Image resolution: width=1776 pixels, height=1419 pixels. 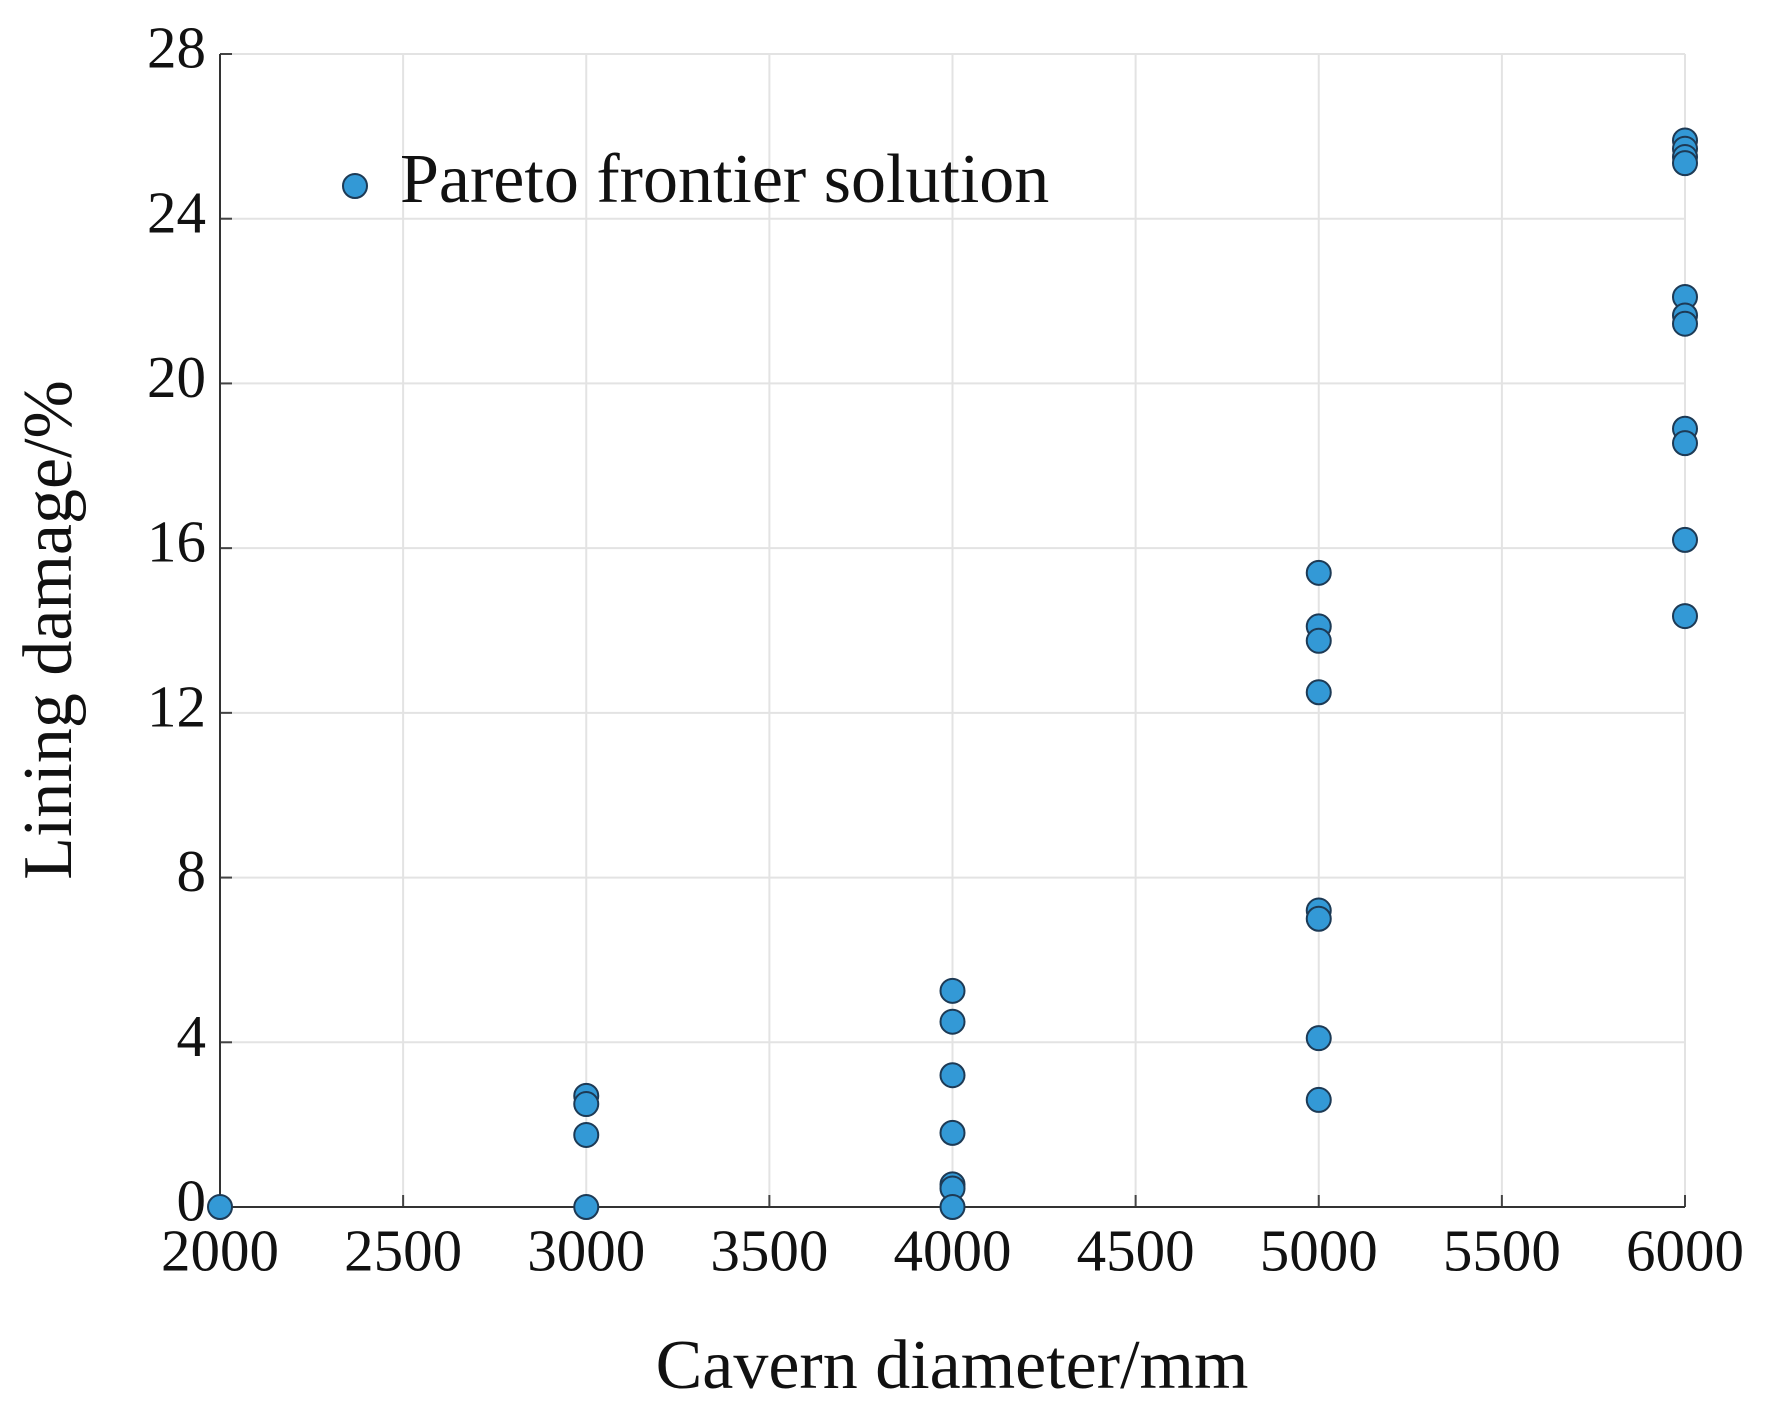 What do you see at coordinates (176, 542) in the screenshot?
I see `y-tick-label: 16` at bounding box center [176, 542].